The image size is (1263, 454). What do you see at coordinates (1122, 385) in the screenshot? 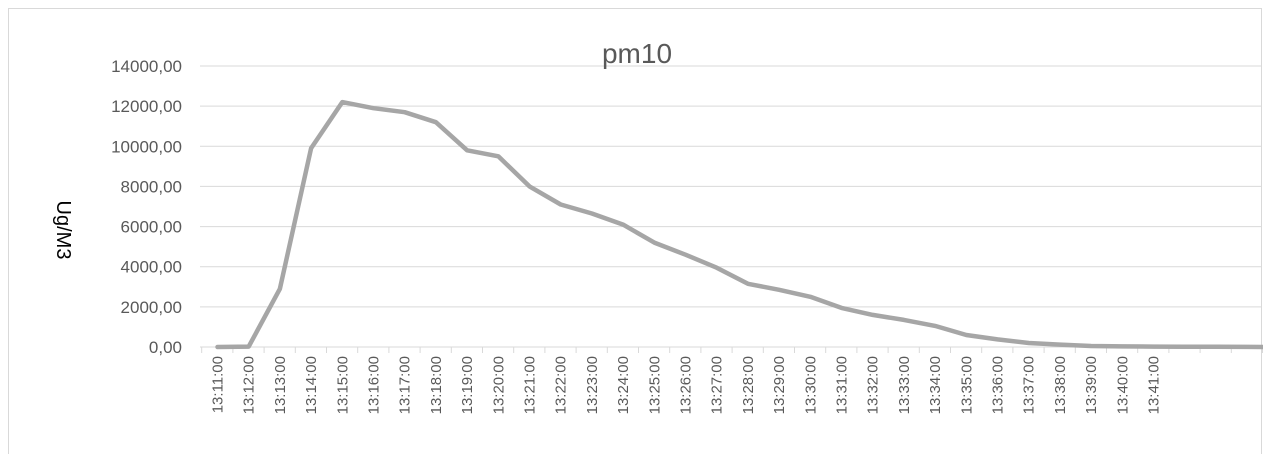
I see `x-tick-label: 13:40:00` at bounding box center [1122, 385].